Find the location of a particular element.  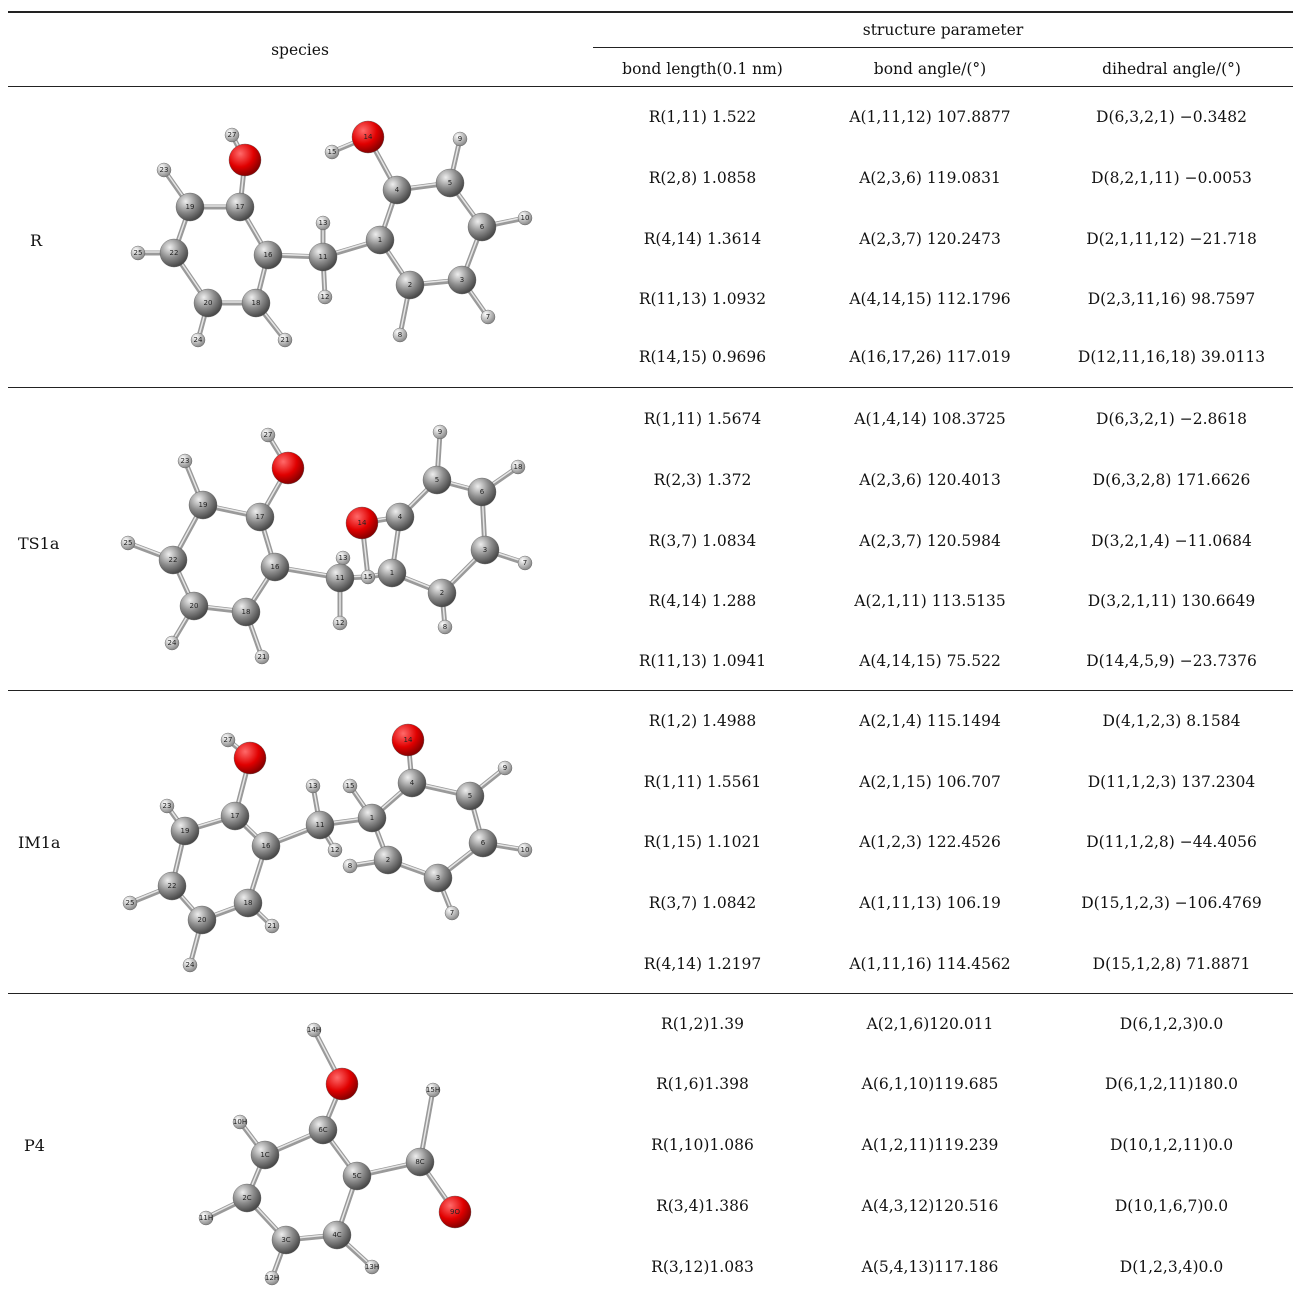

bond-length-cell: R(1,11) 1.522 is located at coordinates (702, 117).